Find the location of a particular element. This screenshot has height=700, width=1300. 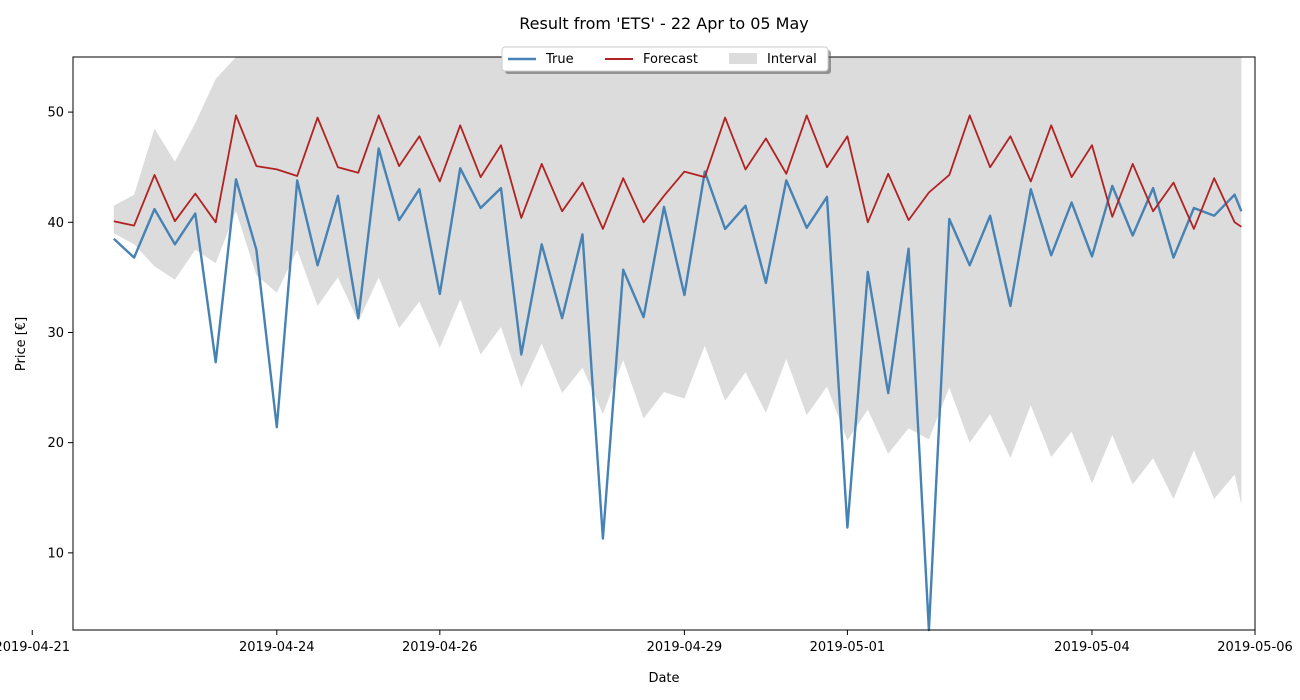

y-tick-label: 30 is located at coordinates (55, 333).